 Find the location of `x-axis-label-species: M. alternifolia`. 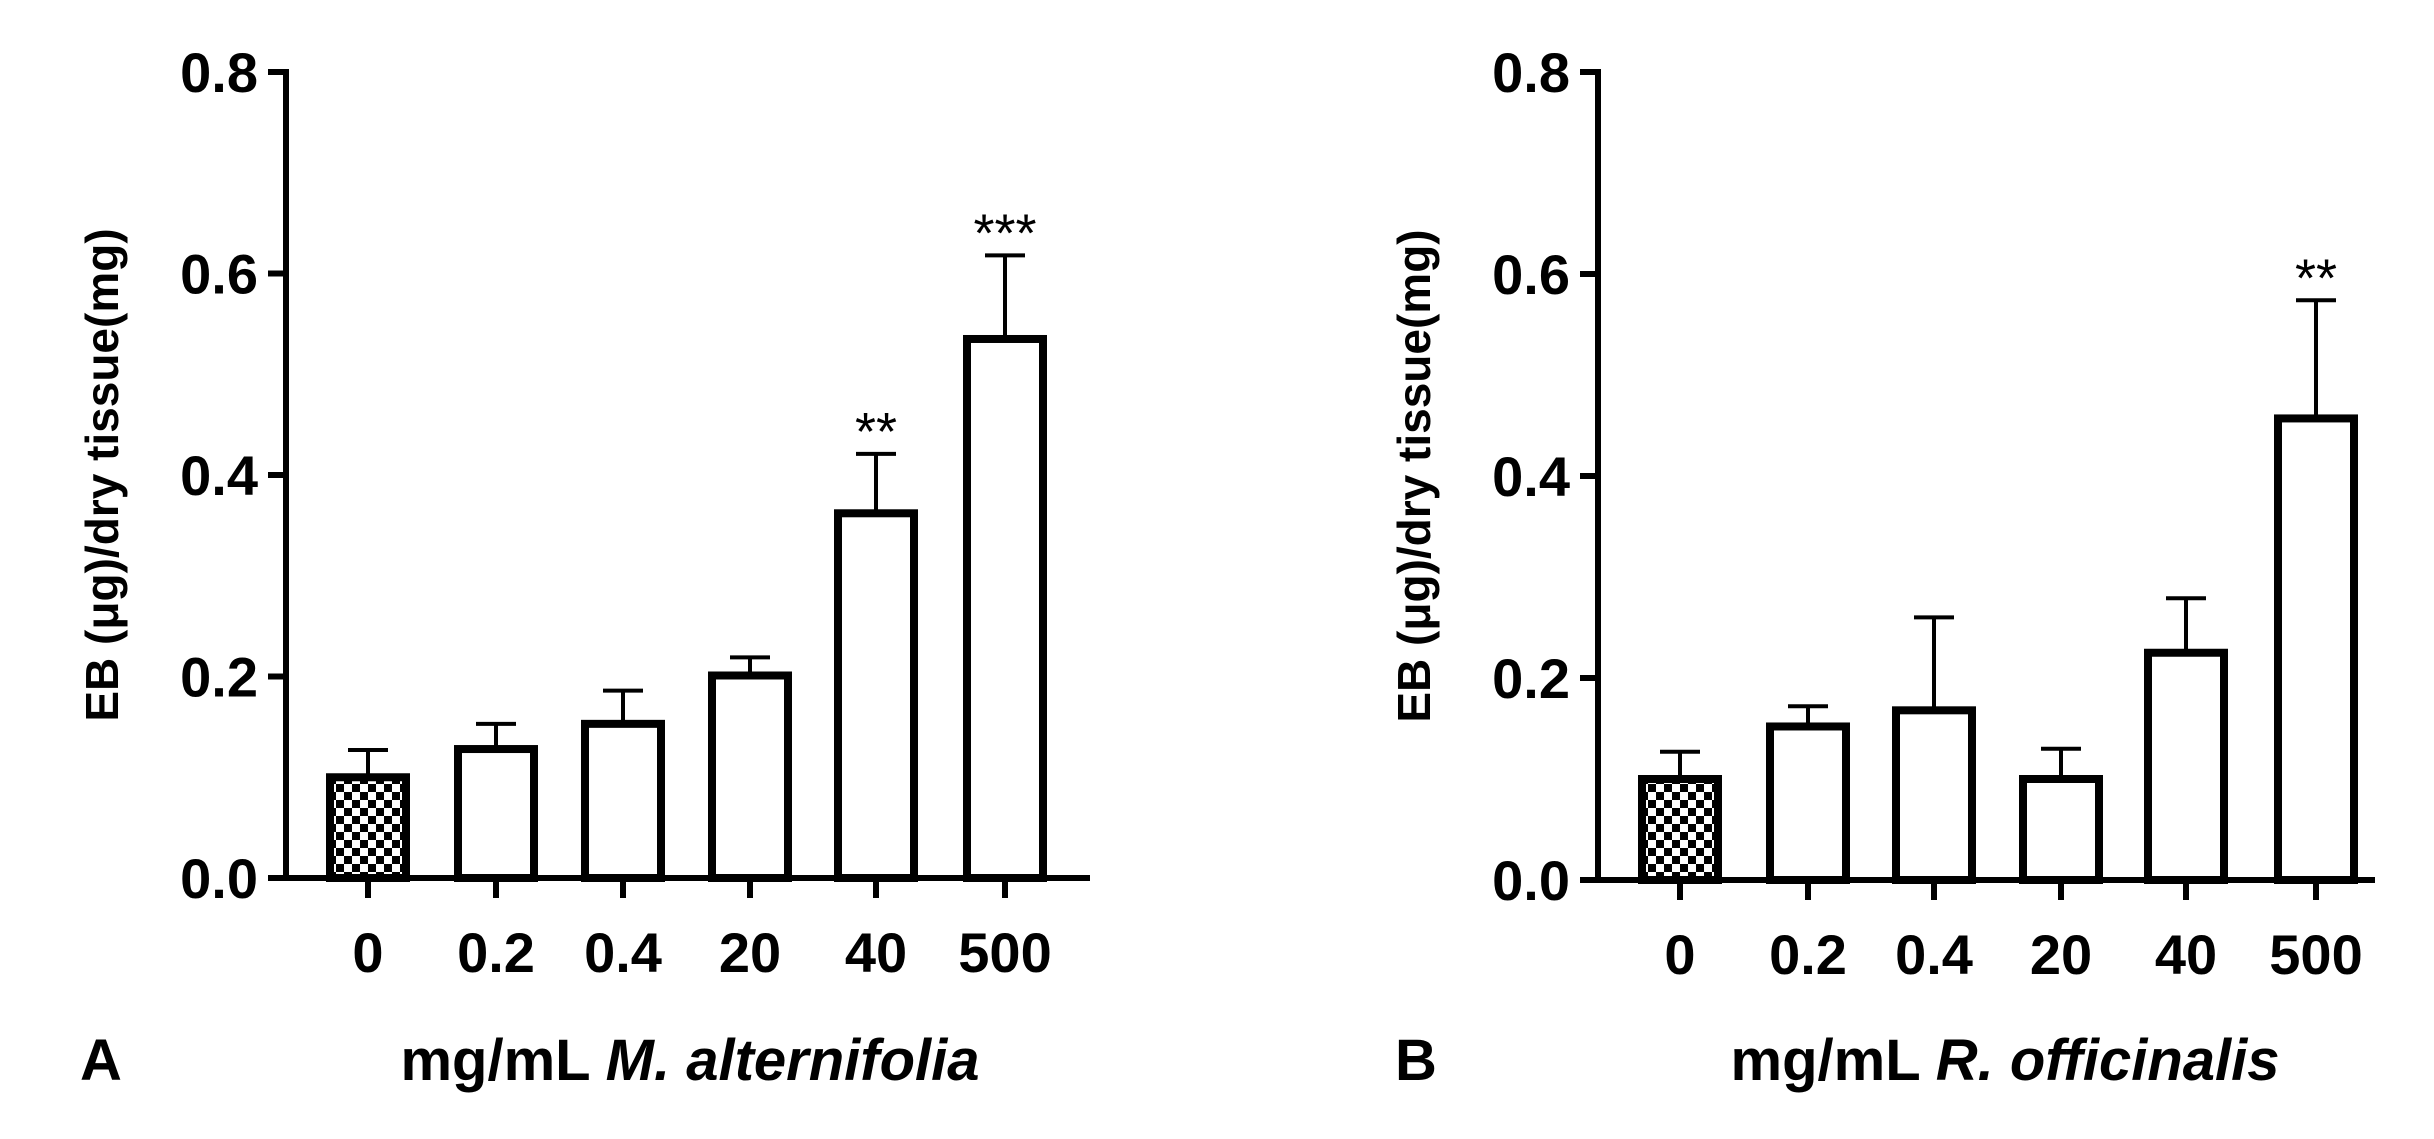

x-axis-label-species: M. alternifolia is located at coordinates (793, 1060).